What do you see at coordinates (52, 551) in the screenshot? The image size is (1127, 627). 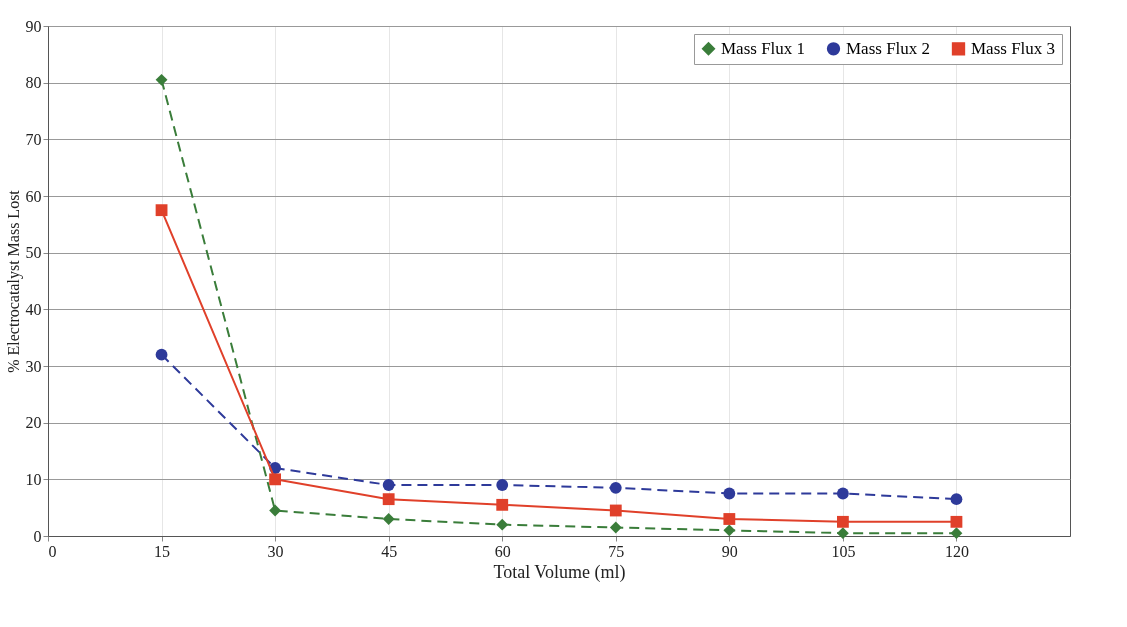 I see `x-tick-label: 0` at bounding box center [52, 551].